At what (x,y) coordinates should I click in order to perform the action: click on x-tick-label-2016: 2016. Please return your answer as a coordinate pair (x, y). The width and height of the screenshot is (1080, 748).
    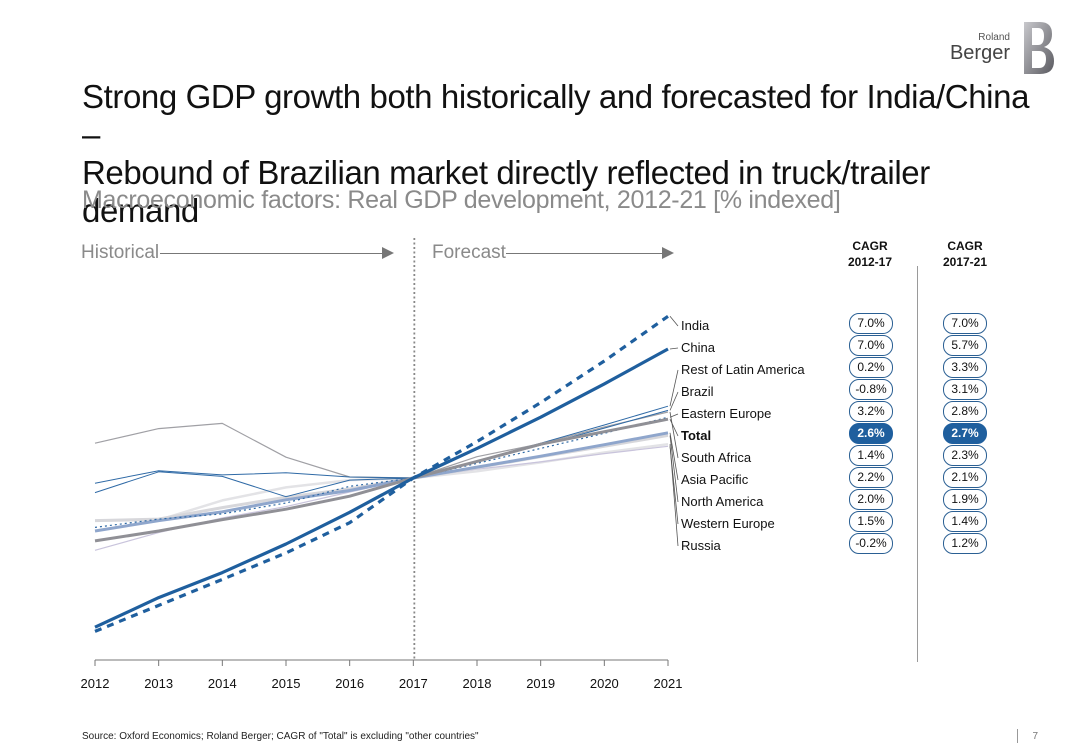
    Looking at the image, I should click on (350, 683).